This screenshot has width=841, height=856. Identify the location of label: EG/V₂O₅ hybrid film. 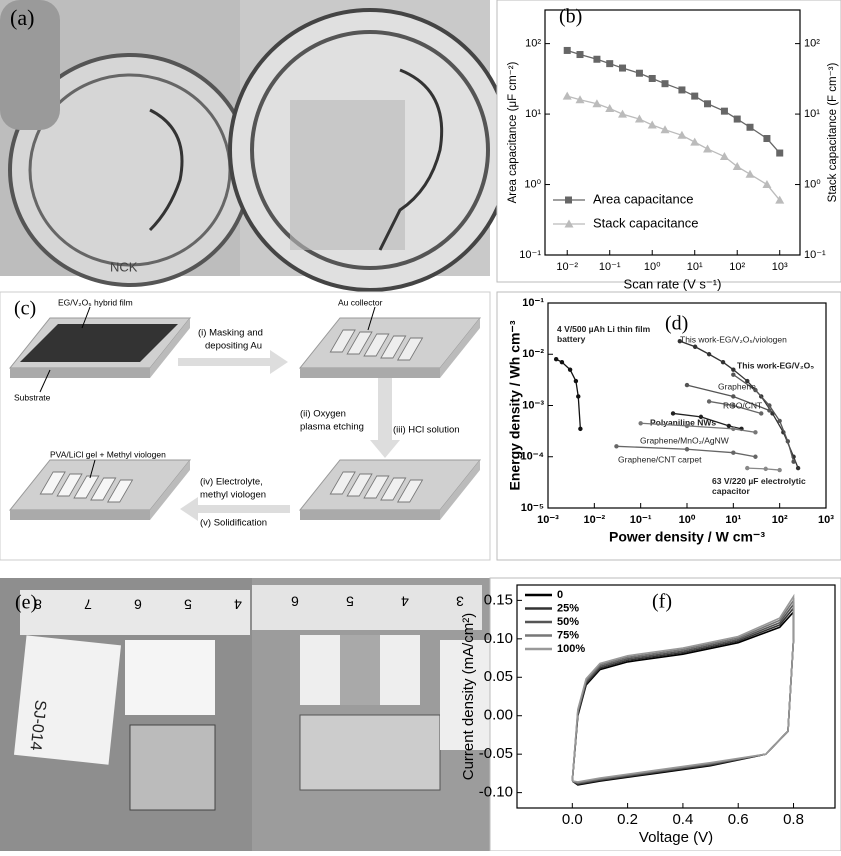
(95, 302).